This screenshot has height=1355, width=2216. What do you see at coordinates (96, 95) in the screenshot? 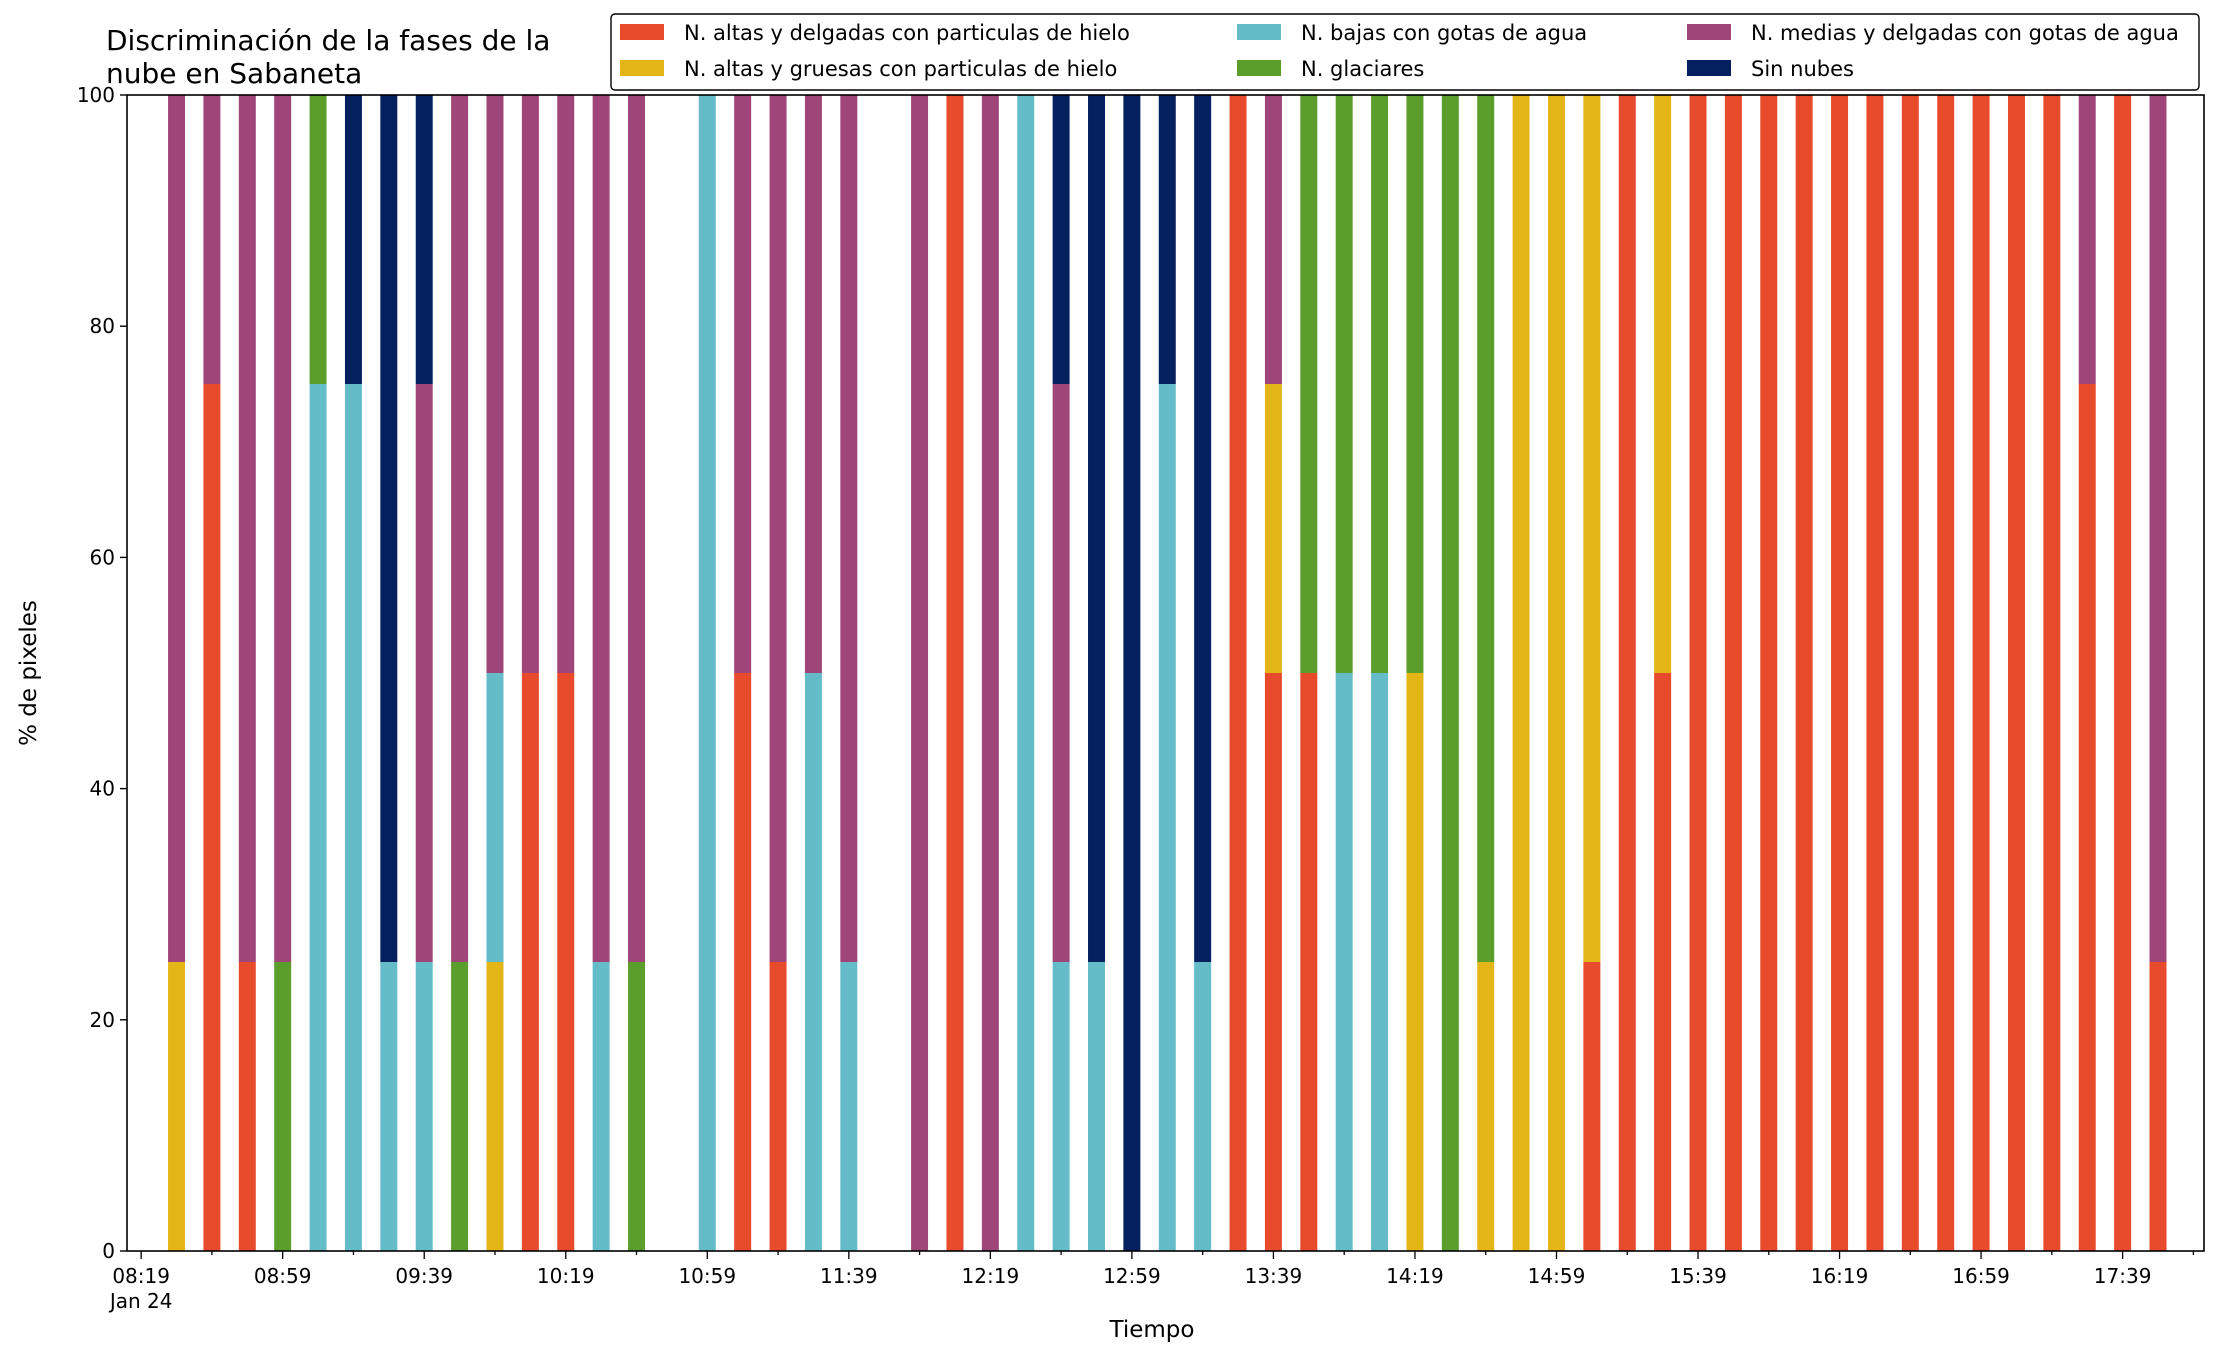
I see `y-tick-label: 100` at bounding box center [96, 95].